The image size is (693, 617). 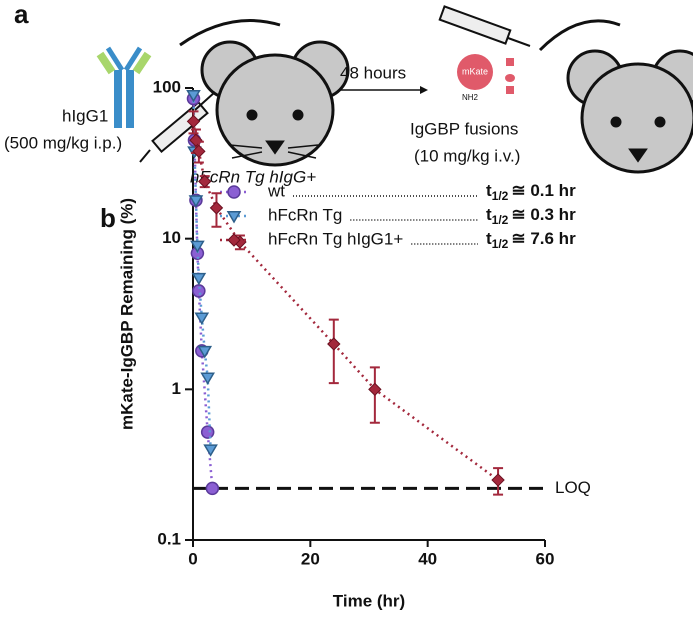 I want to click on x-tick-label: 60, so click(x=545, y=558).